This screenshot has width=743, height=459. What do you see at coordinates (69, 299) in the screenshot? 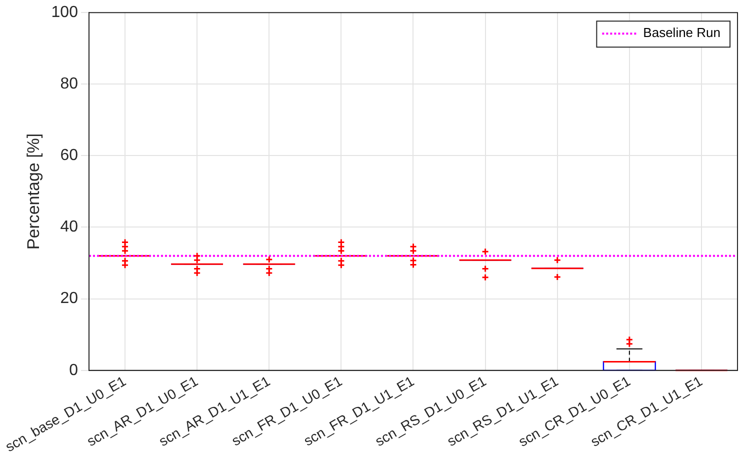
I see `y-tick-label: 20` at bounding box center [69, 299].